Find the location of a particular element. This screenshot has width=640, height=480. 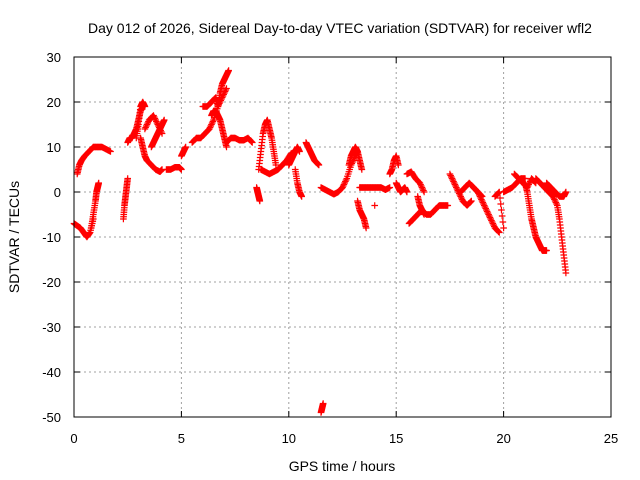

x-tick-label-10: 10 is located at coordinates (289, 438).